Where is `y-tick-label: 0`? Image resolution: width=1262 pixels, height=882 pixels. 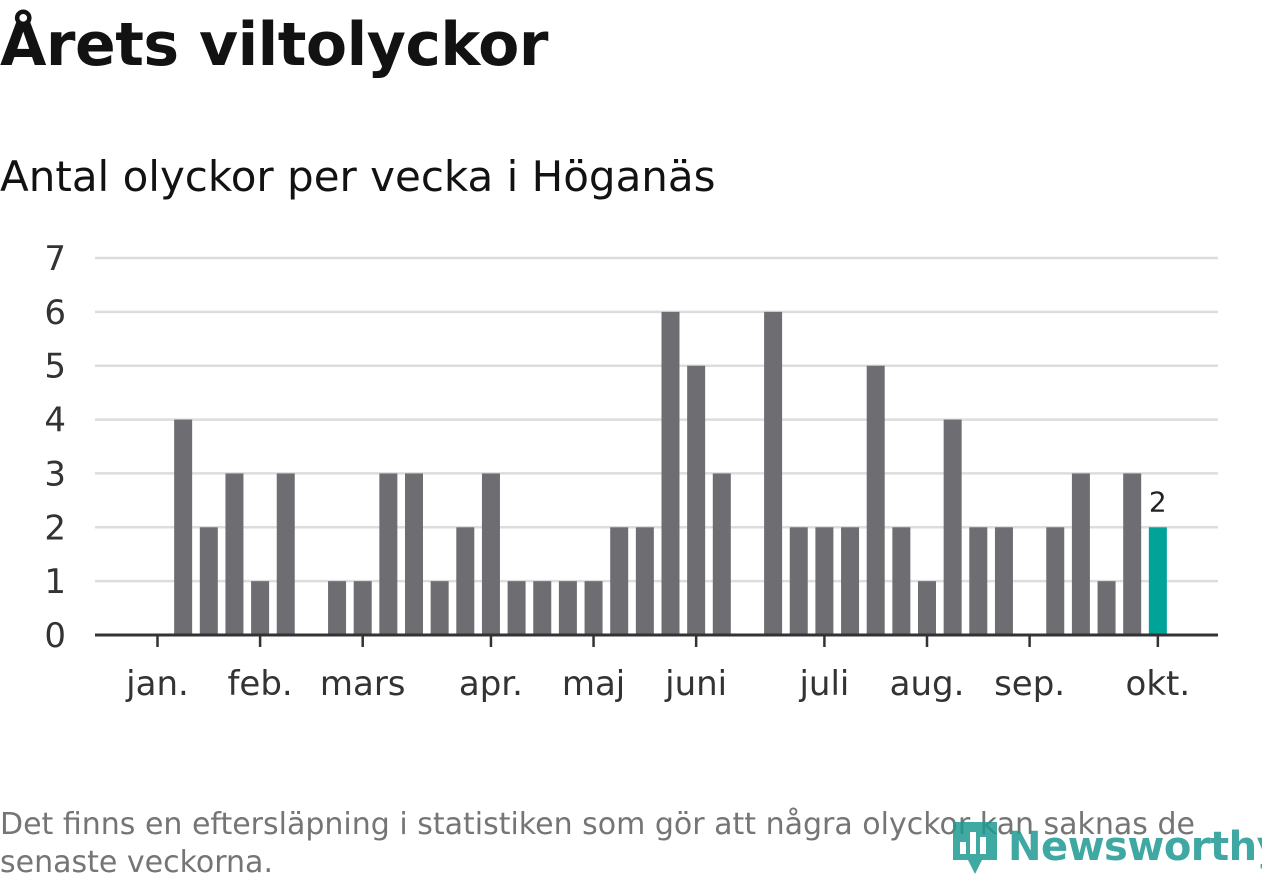
y-tick-label: 0 is located at coordinates (55, 636).